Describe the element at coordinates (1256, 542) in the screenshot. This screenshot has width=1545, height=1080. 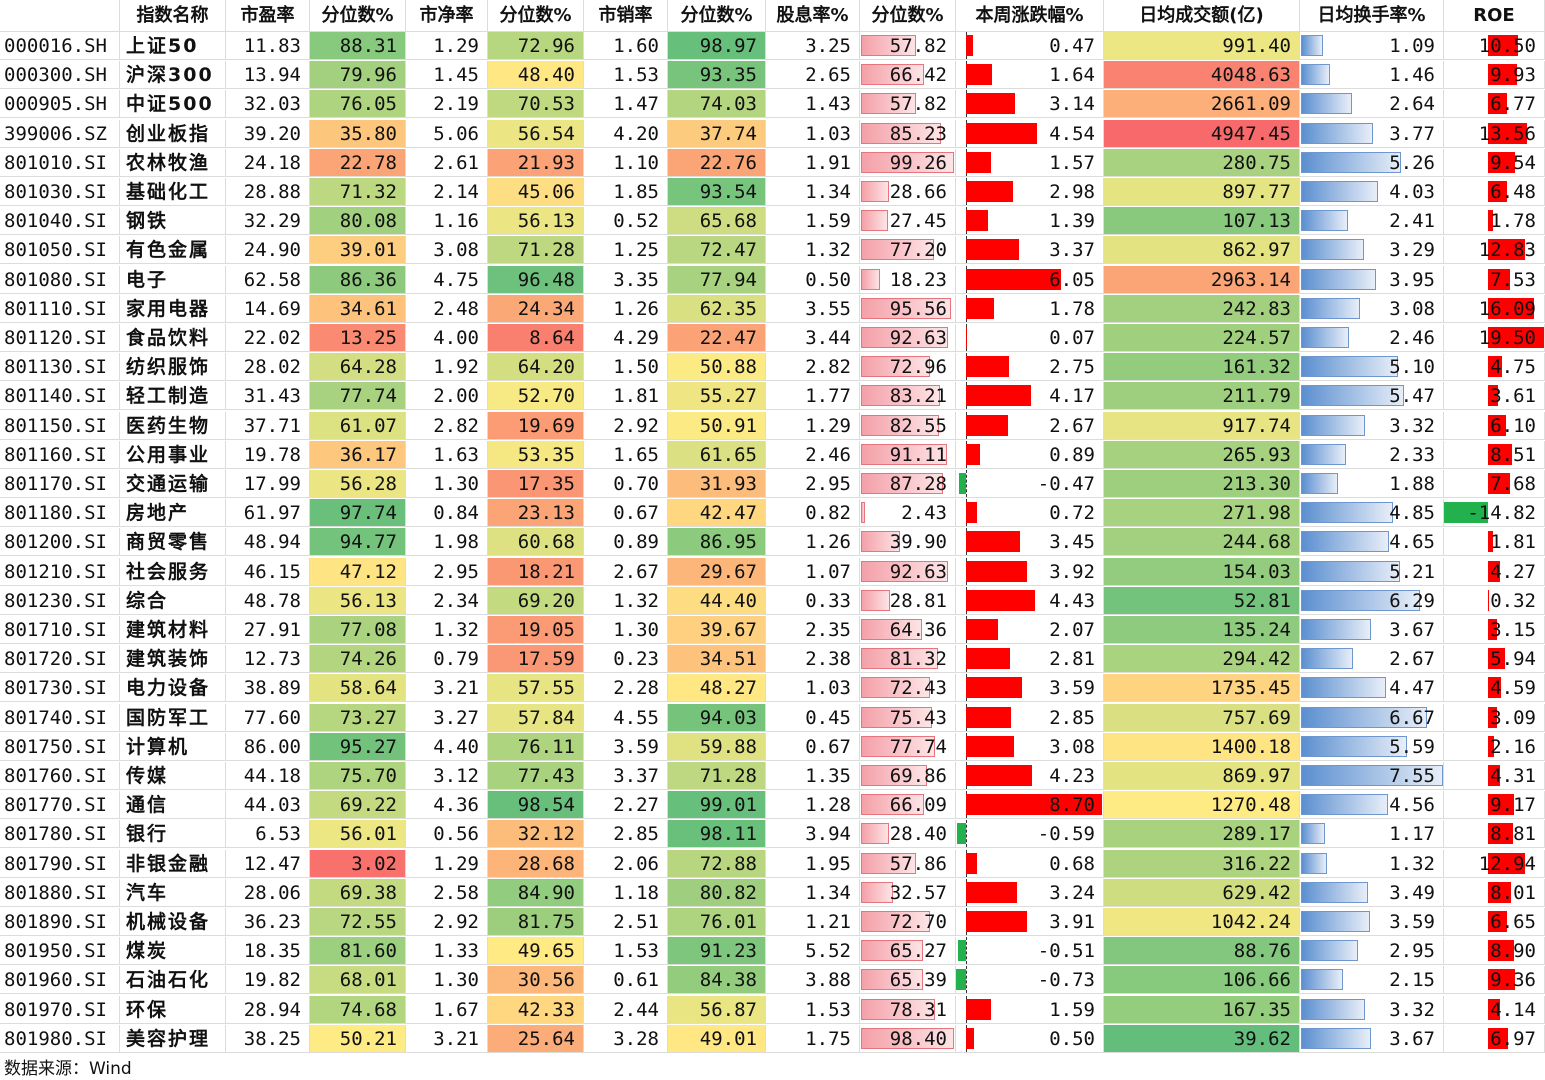
I see `cell-value: 244.68` at that location.